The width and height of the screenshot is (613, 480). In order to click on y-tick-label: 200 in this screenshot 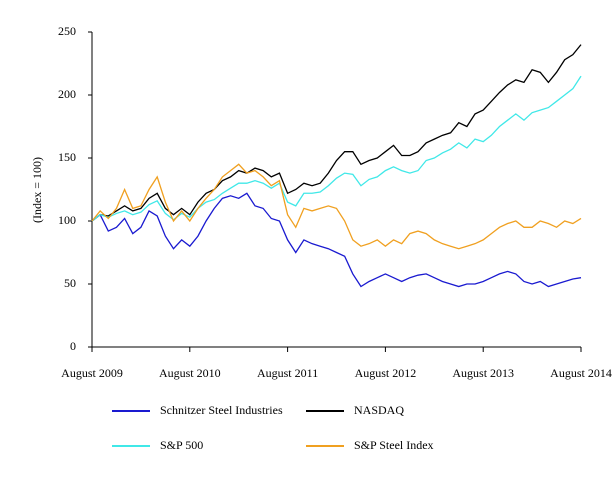, I will do `click(67, 94)`.